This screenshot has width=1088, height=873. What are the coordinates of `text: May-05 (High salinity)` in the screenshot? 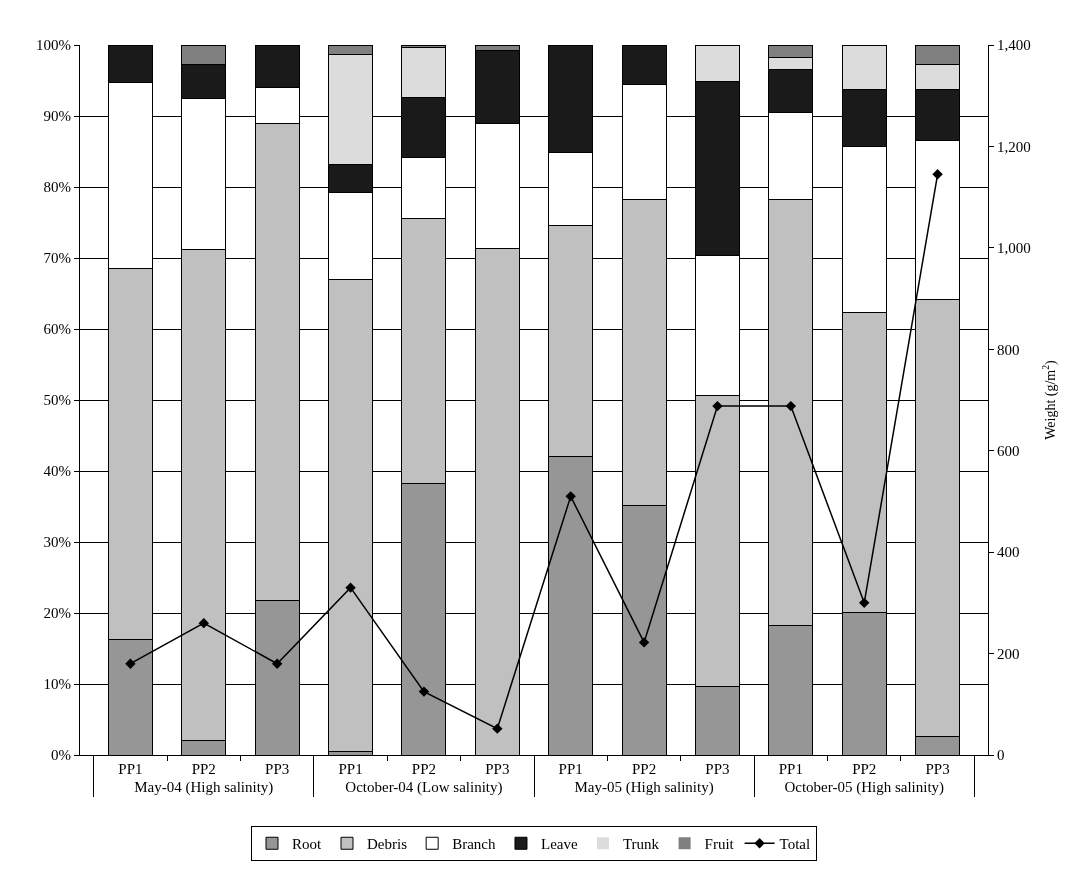 It's located at (644, 787).